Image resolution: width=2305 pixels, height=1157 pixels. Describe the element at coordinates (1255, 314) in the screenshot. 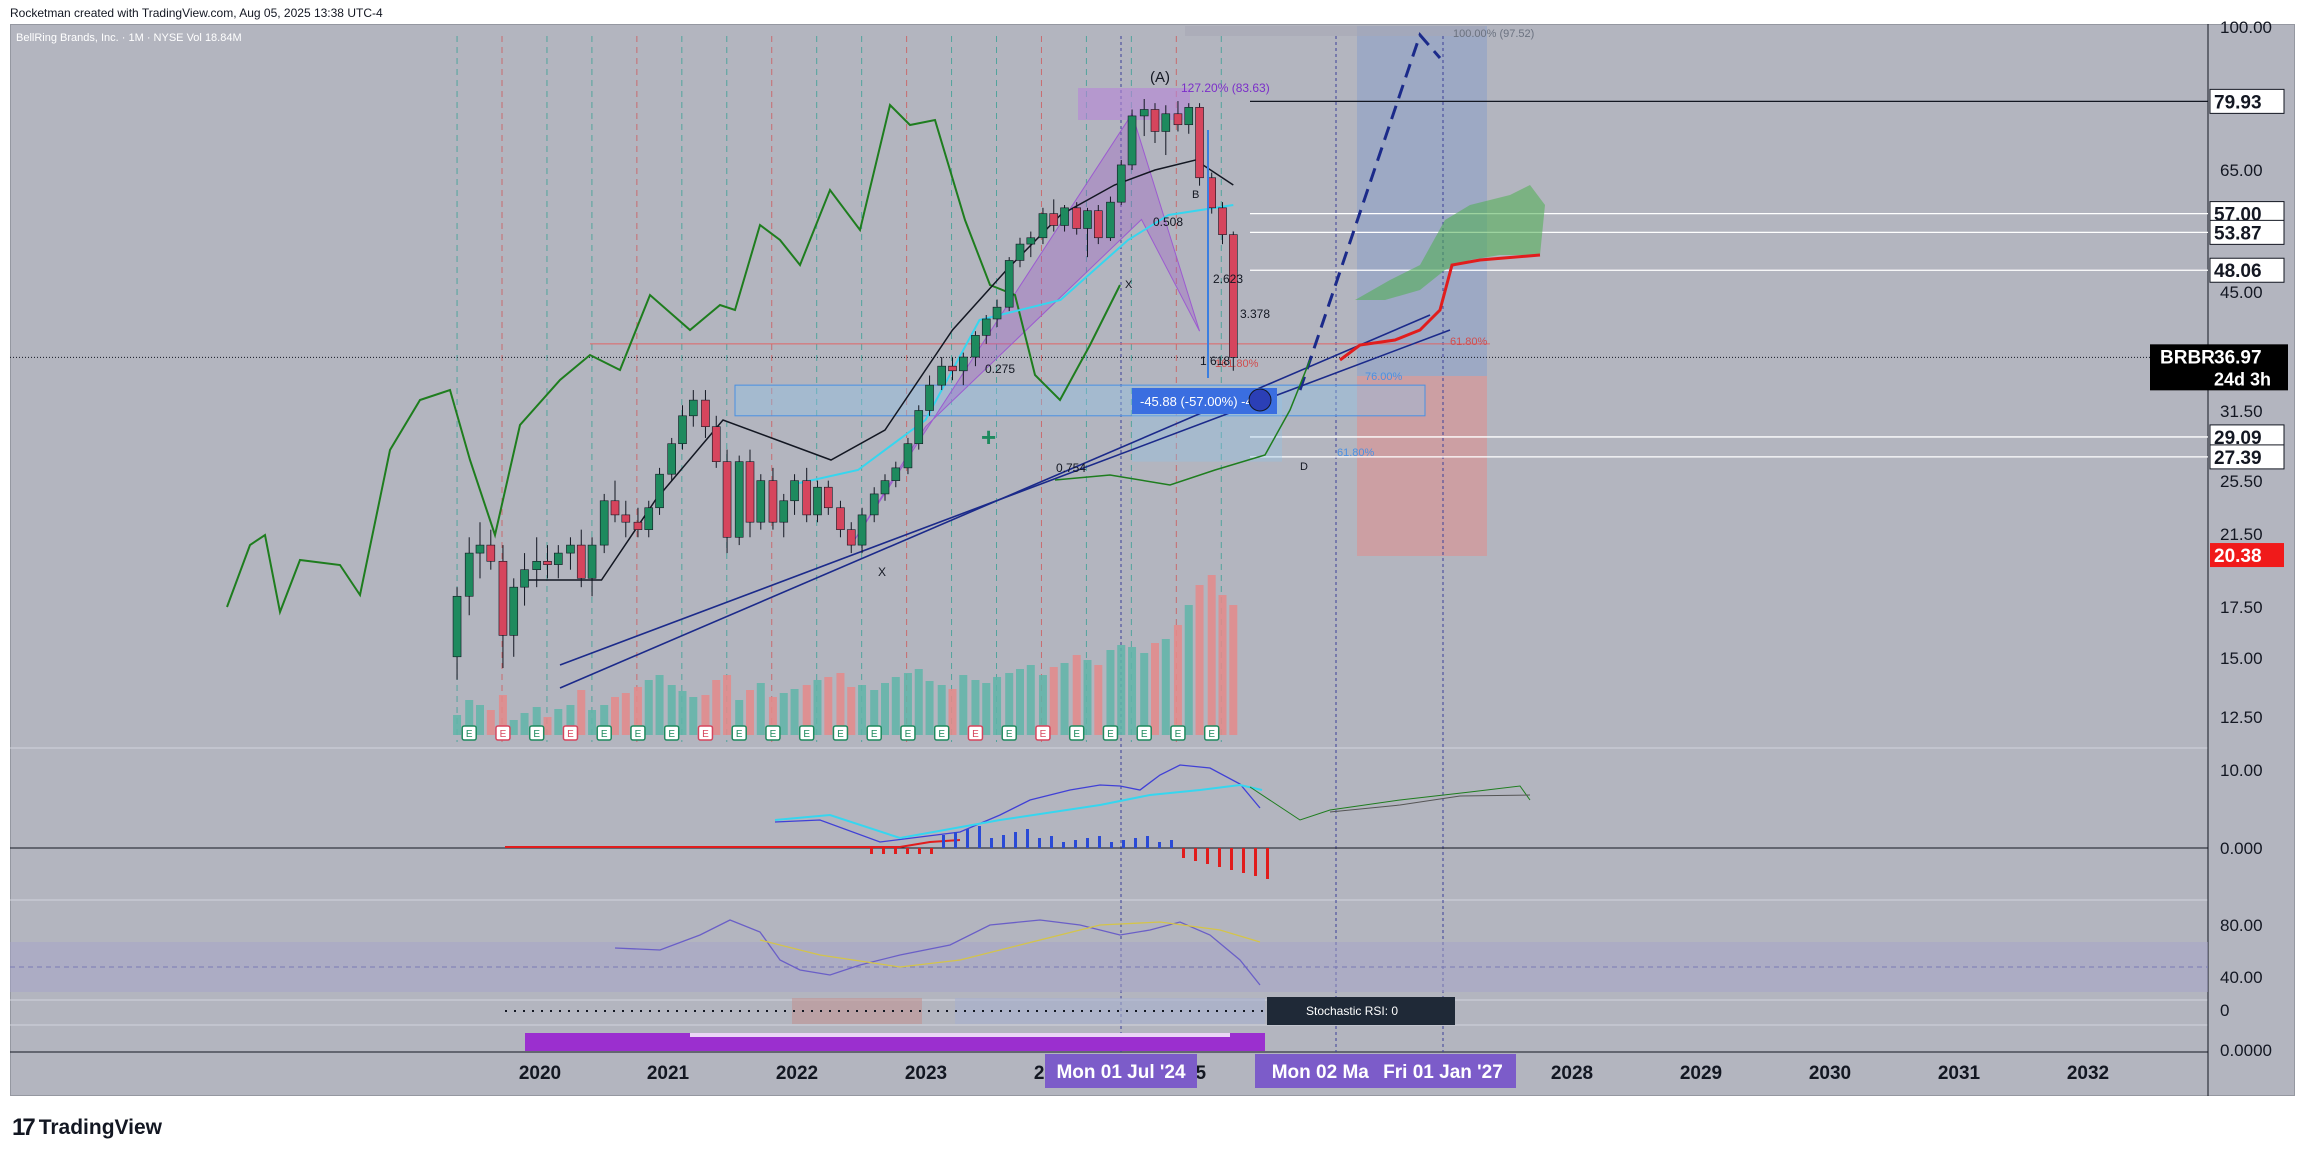

I see `ratio-label-3: 3.378` at that location.